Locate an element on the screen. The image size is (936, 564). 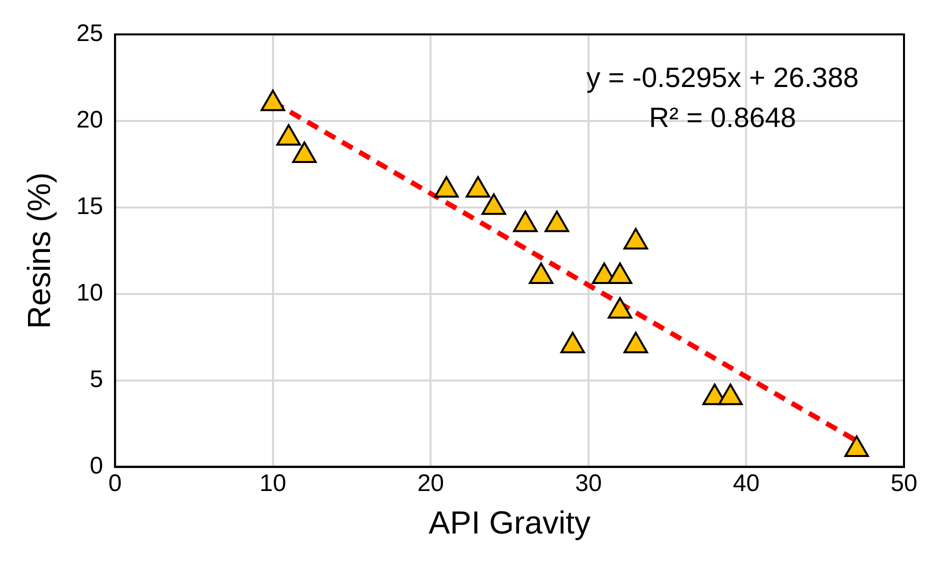
y-tick-label: 20 is located at coordinates (90, 120).